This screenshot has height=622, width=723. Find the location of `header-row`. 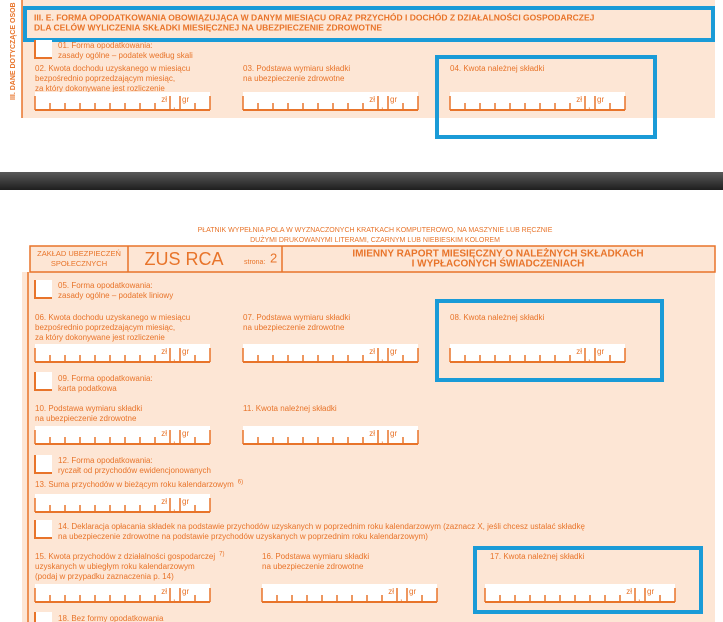

header-row is located at coordinates (372, 259).